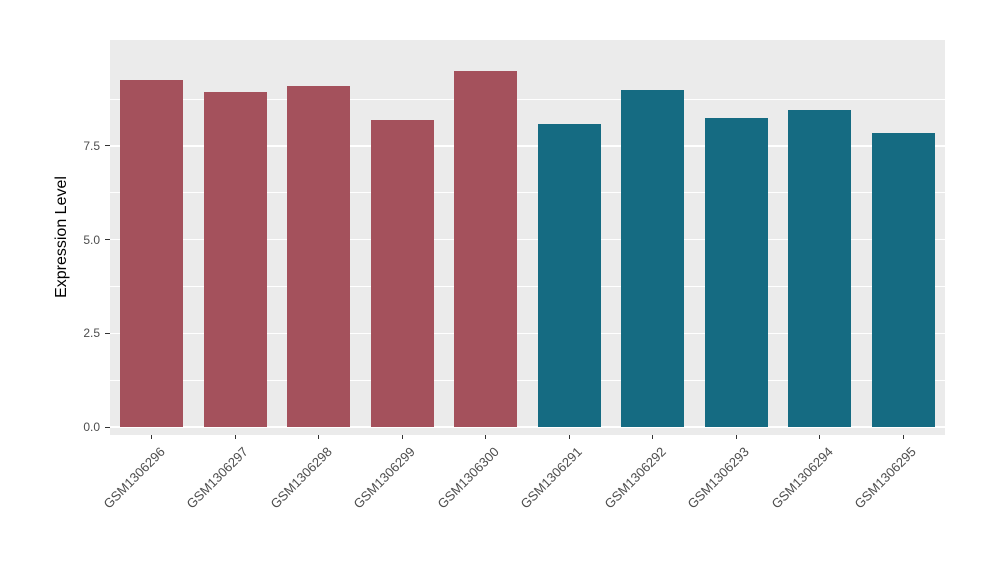  What do you see at coordinates (402, 273) in the screenshot?
I see `bar-GSM1306299` at bounding box center [402, 273].